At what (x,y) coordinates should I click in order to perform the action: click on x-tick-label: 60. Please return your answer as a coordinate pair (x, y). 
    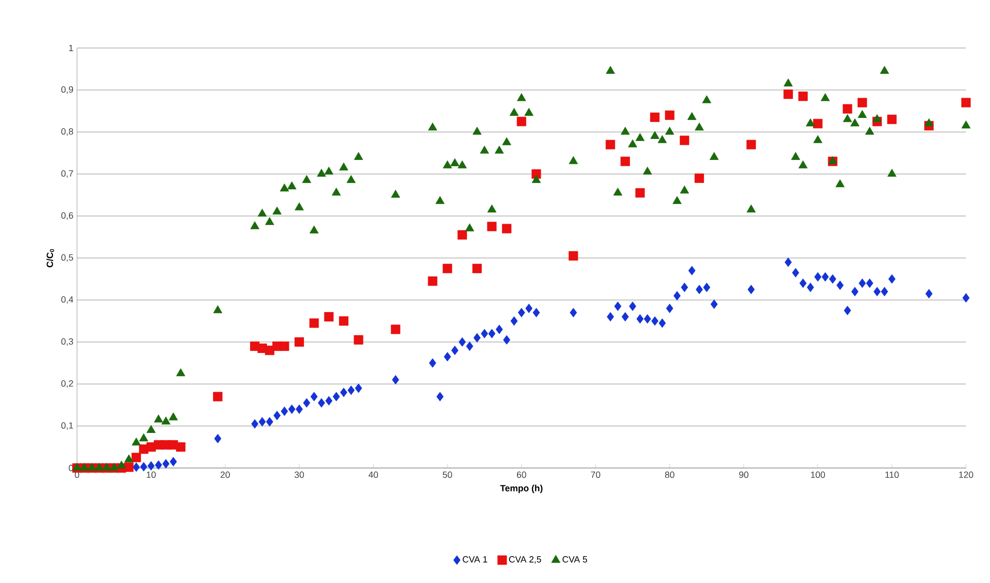
    Looking at the image, I should click on (521, 475).